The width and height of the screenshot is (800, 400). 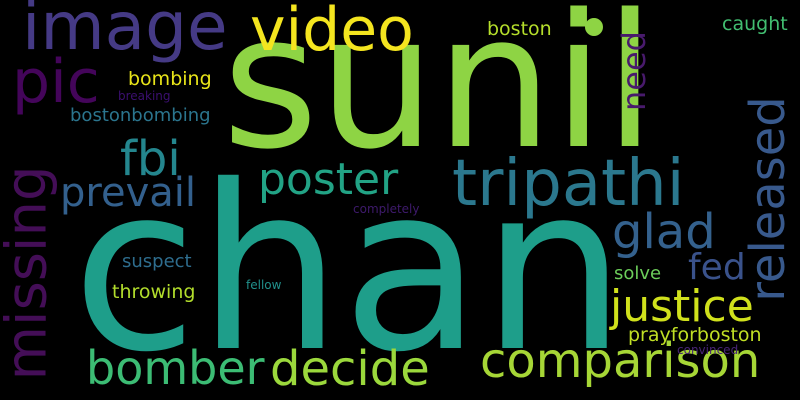 I want to click on word-comparison: comparison, so click(x=620, y=361).